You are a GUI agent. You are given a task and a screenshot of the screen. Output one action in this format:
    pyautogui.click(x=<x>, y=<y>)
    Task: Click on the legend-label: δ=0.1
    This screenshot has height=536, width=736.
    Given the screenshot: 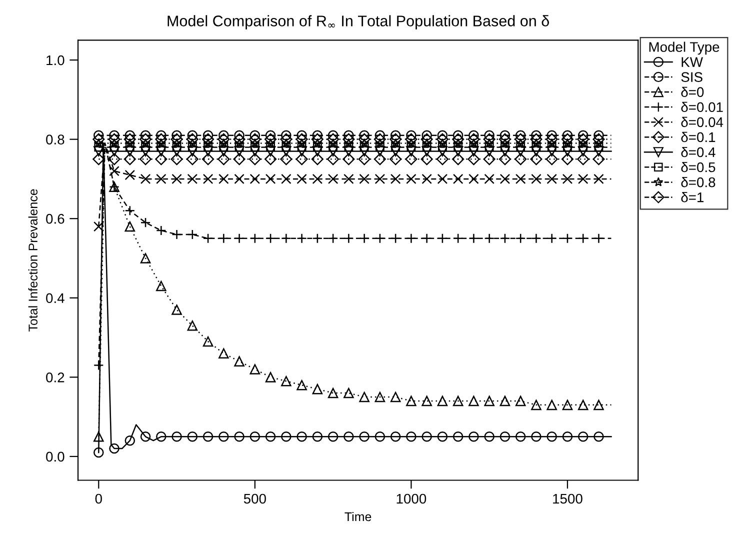 What is the action you would take?
    pyautogui.click(x=698, y=137)
    